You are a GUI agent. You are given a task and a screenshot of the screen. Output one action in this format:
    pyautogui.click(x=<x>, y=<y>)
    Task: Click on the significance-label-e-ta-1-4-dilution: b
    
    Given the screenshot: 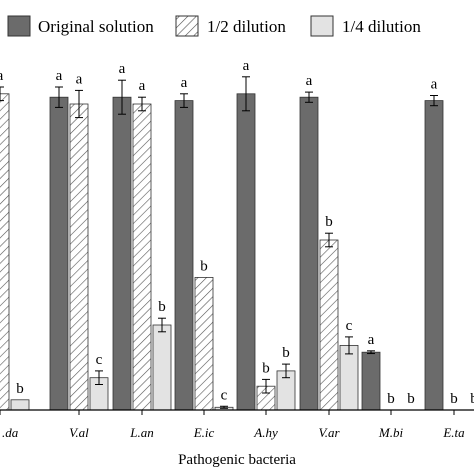 What is the action you would take?
    pyautogui.click(x=472, y=399)
    